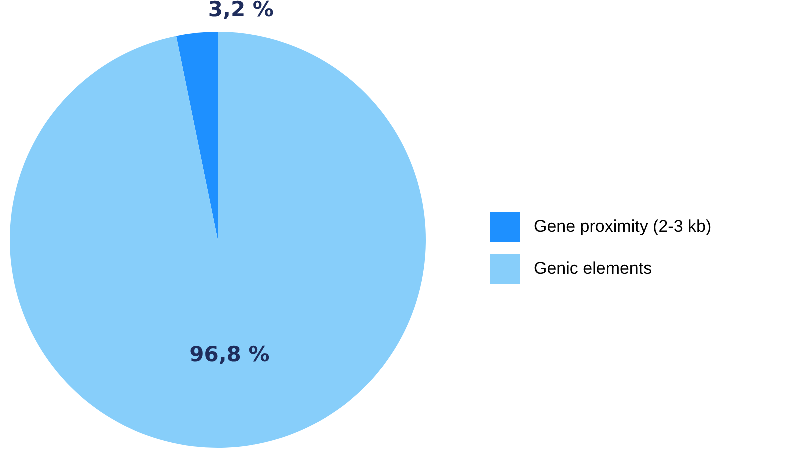 This screenshot has height=461, width=800. What do you see at coordinates (623, 226) in the screenshot?
I see `legend-label: Gene proximity (2-3 kb)` at bounding box center [623, 226].